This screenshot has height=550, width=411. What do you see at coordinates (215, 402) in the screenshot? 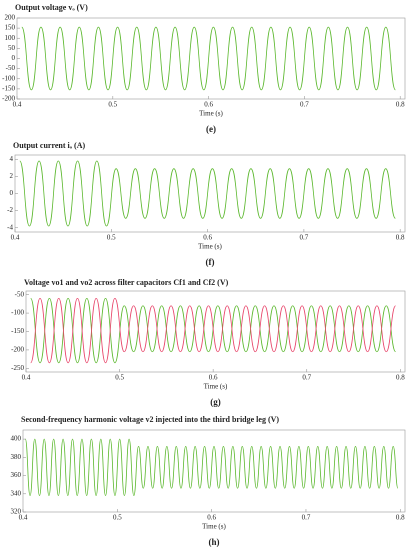
I see `panel-label: (g)` at bounding box center [215, 402].